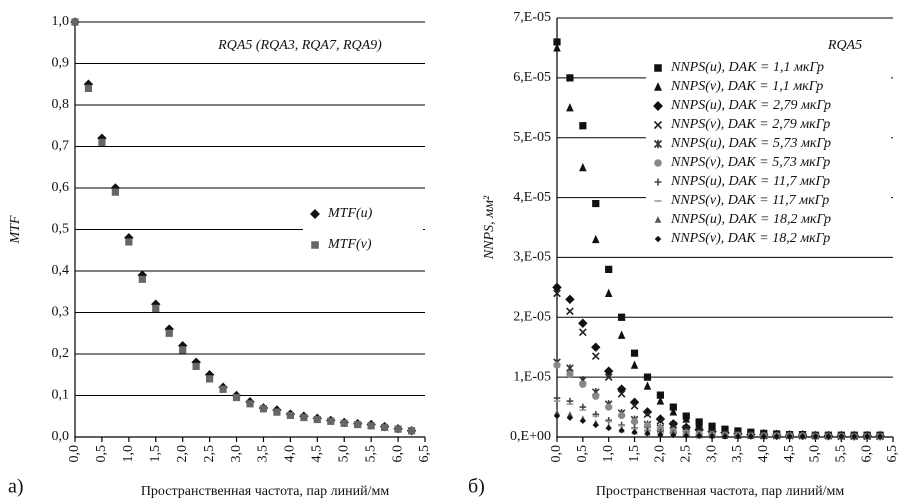  Describe the element at coordinates (61, 21) in the screenshot. I see `y-tick-label: 1,0` at that location.